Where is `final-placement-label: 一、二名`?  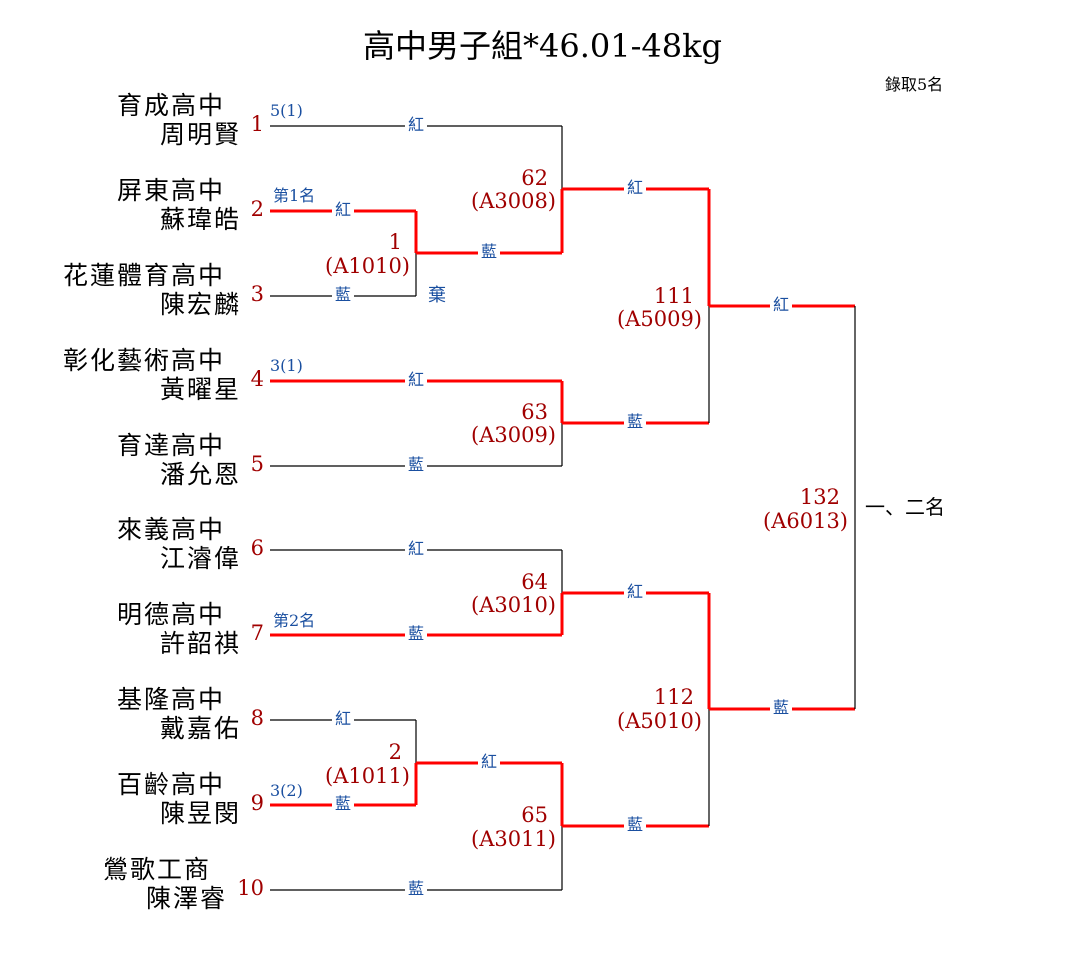 final-placement-label: 一、二名 is located at coordinates (905, 507).